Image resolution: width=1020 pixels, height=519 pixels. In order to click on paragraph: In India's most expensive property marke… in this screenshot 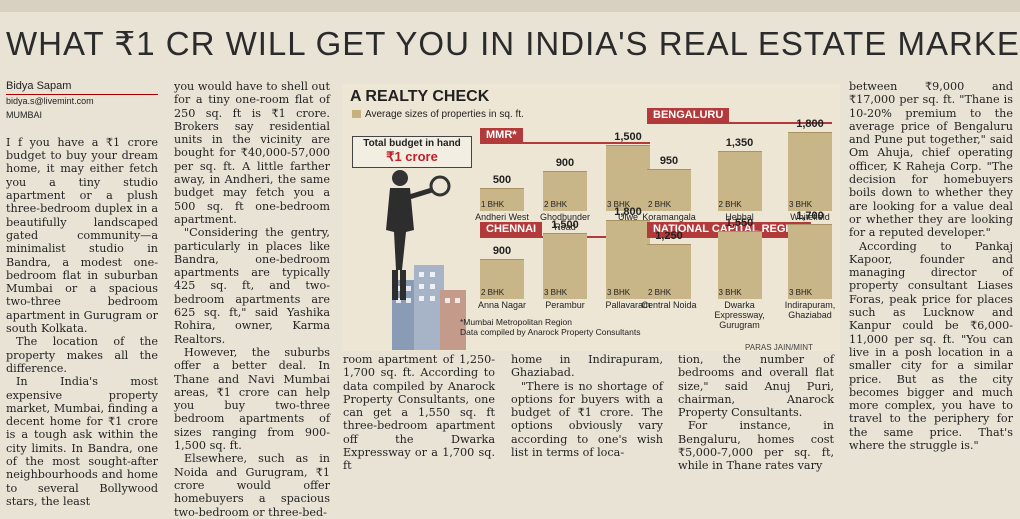, I will do `click(82, 441)`.